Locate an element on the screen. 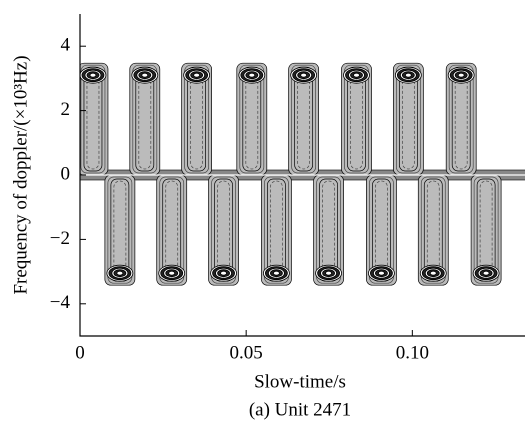 The height and width of the screenshot is (429, 525). y-axis-label: Frequency of doppler/(×10³Hz) is located at coordinates (20, 174).